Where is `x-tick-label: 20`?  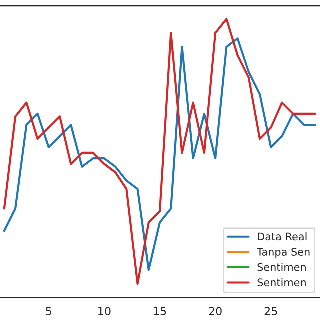 x-tick-label: 20 is located at coordinates (215, 311).